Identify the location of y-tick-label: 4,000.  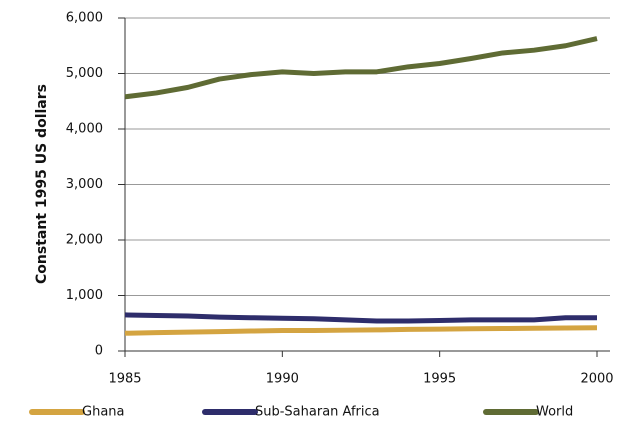
(84, 129).